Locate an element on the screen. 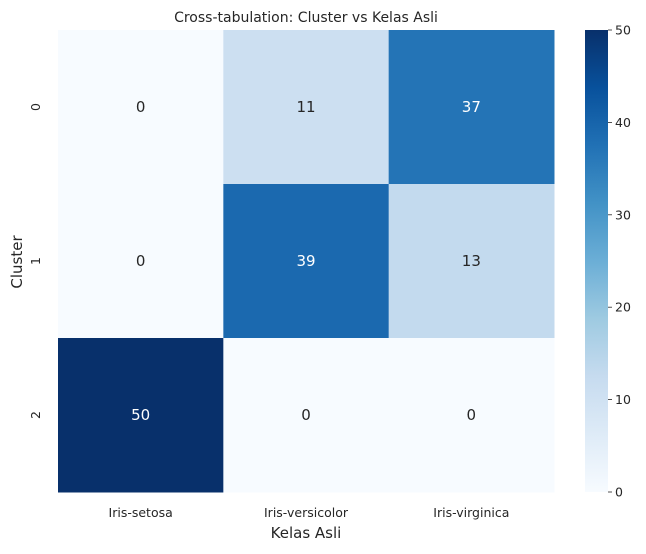 Image resolution: width=646 pixels, height=554 pixels. cell-value-r1-c0: 0 is located at coordinates (141, 261).